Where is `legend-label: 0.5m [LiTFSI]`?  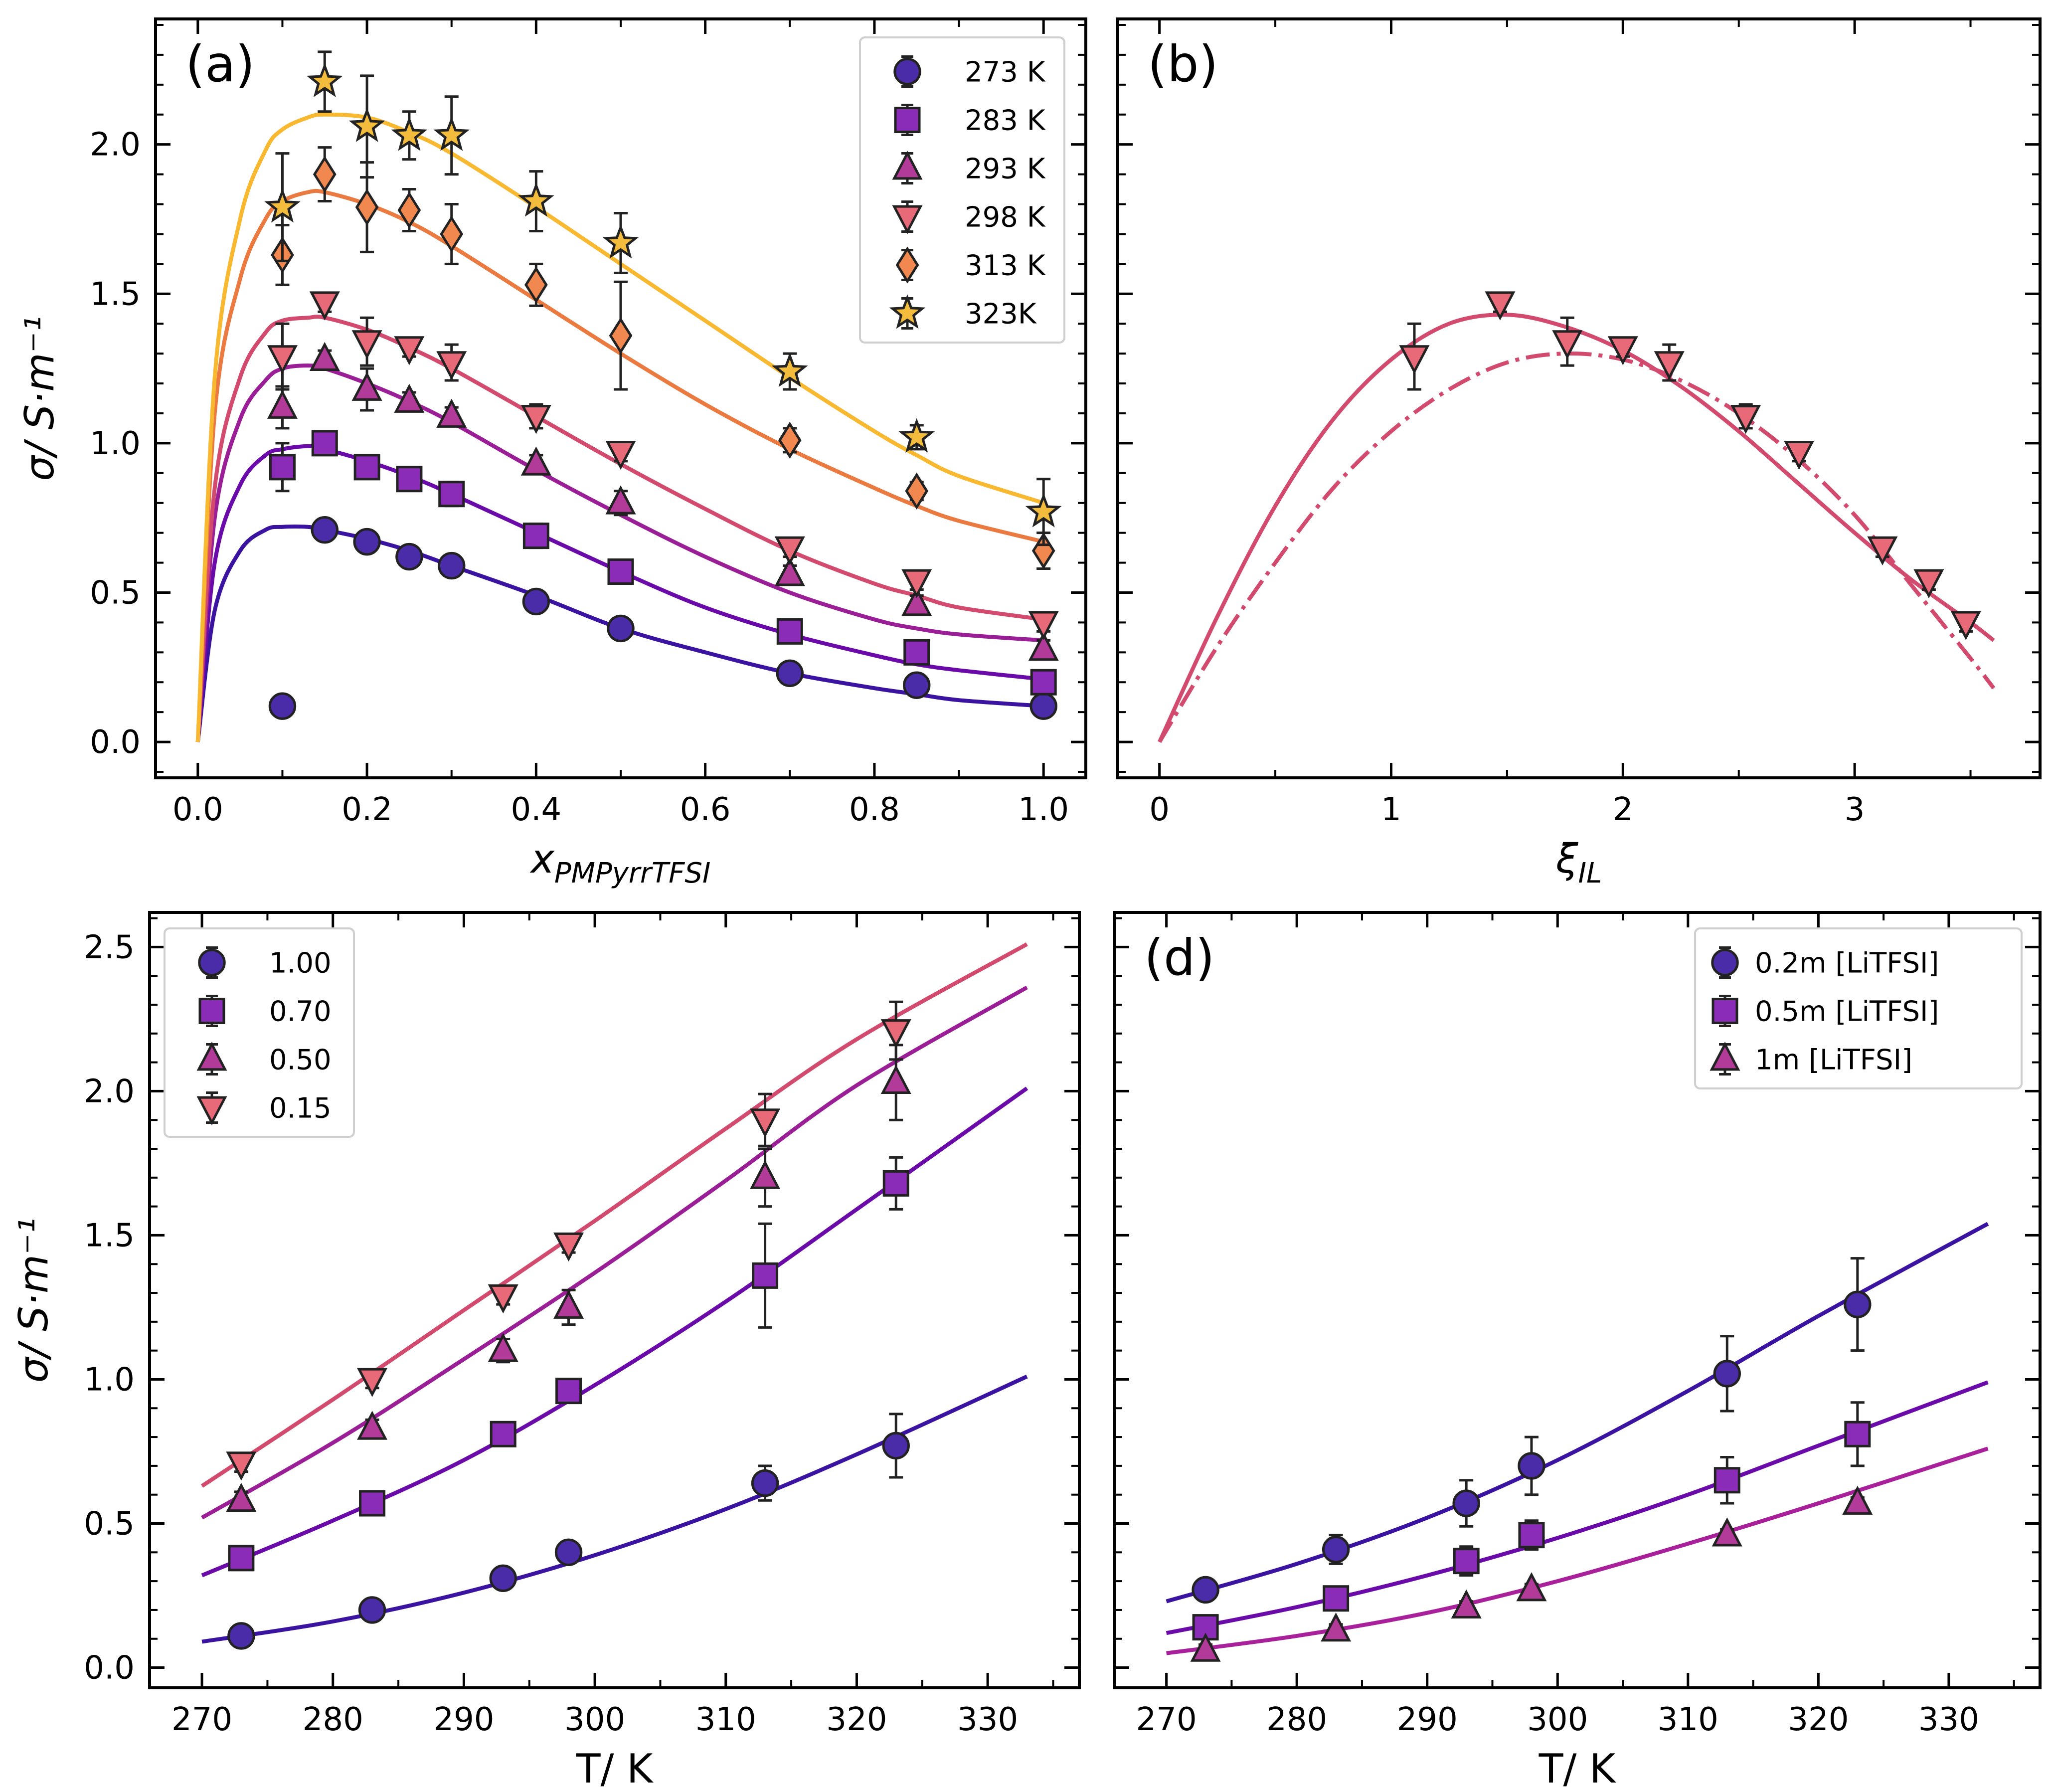 legend-label: 0.5m [LiTFSI] is located at coordinates (1847, 1012).